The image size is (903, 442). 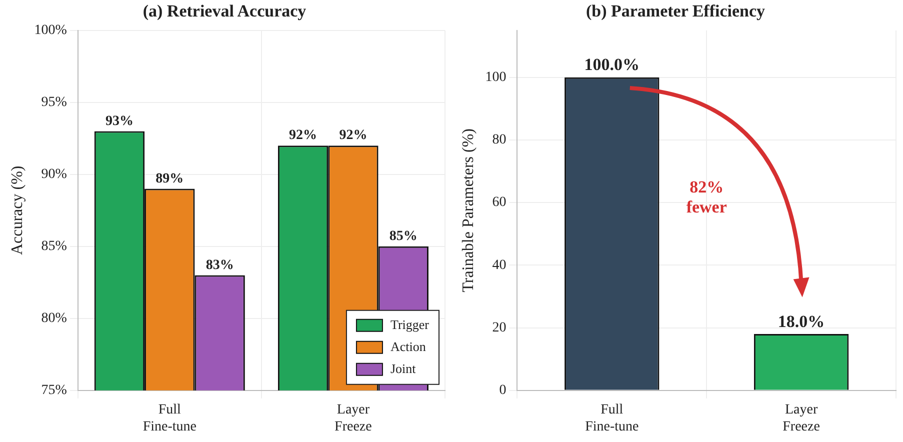 I want to click on chart-title: (a) Retrieval Accuracy, so click(x=224, y=11).